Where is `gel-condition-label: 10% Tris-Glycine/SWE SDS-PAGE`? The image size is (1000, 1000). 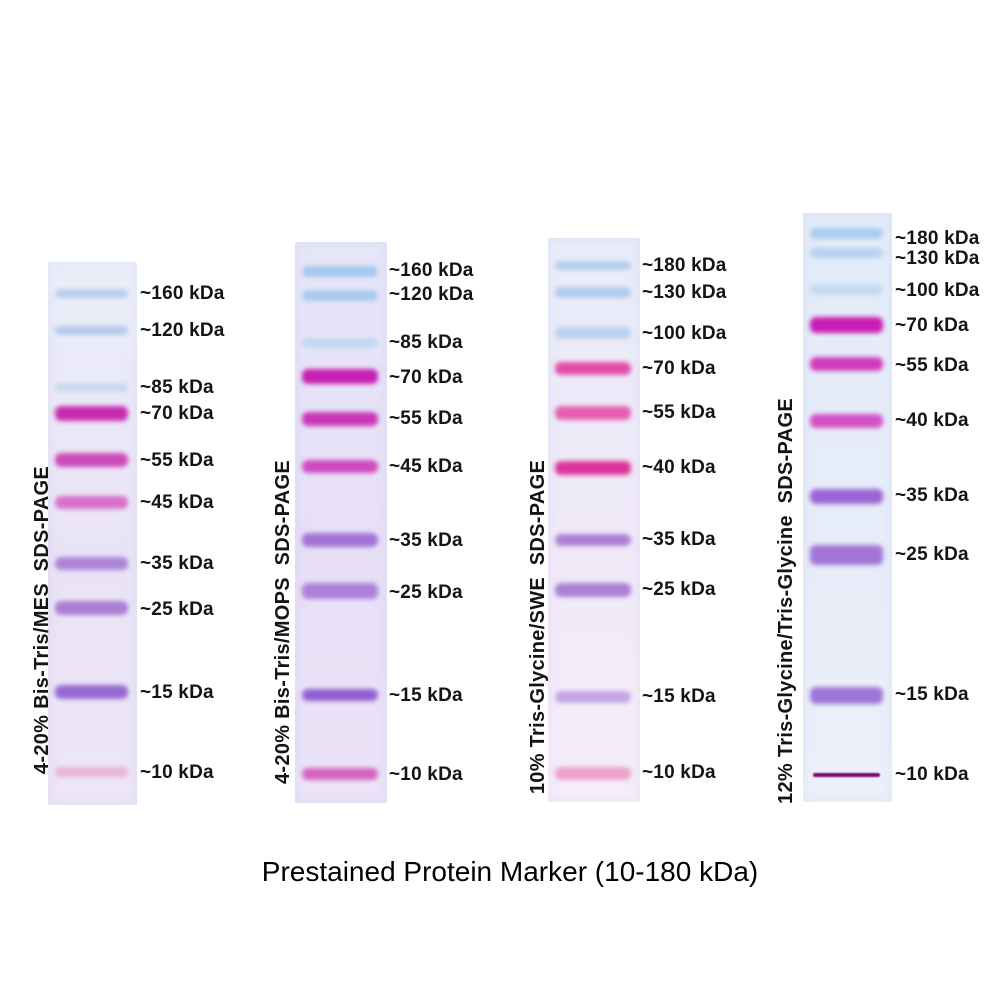 gel-condition-label: 10% Tris-Glycine/SWE SDS-PAGE is located at coordinates (538, 627).